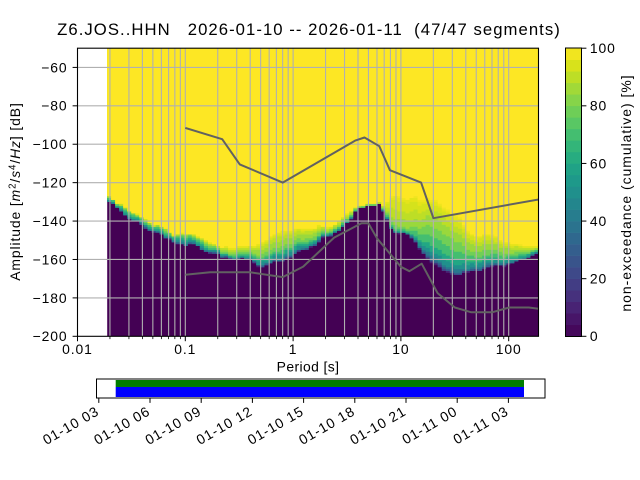 This screenshot has height=480, width=640. What do you see at coordinates (594, 336) in the screenshot?
I see `svg-text: 0` at bounding box center [594, 336].